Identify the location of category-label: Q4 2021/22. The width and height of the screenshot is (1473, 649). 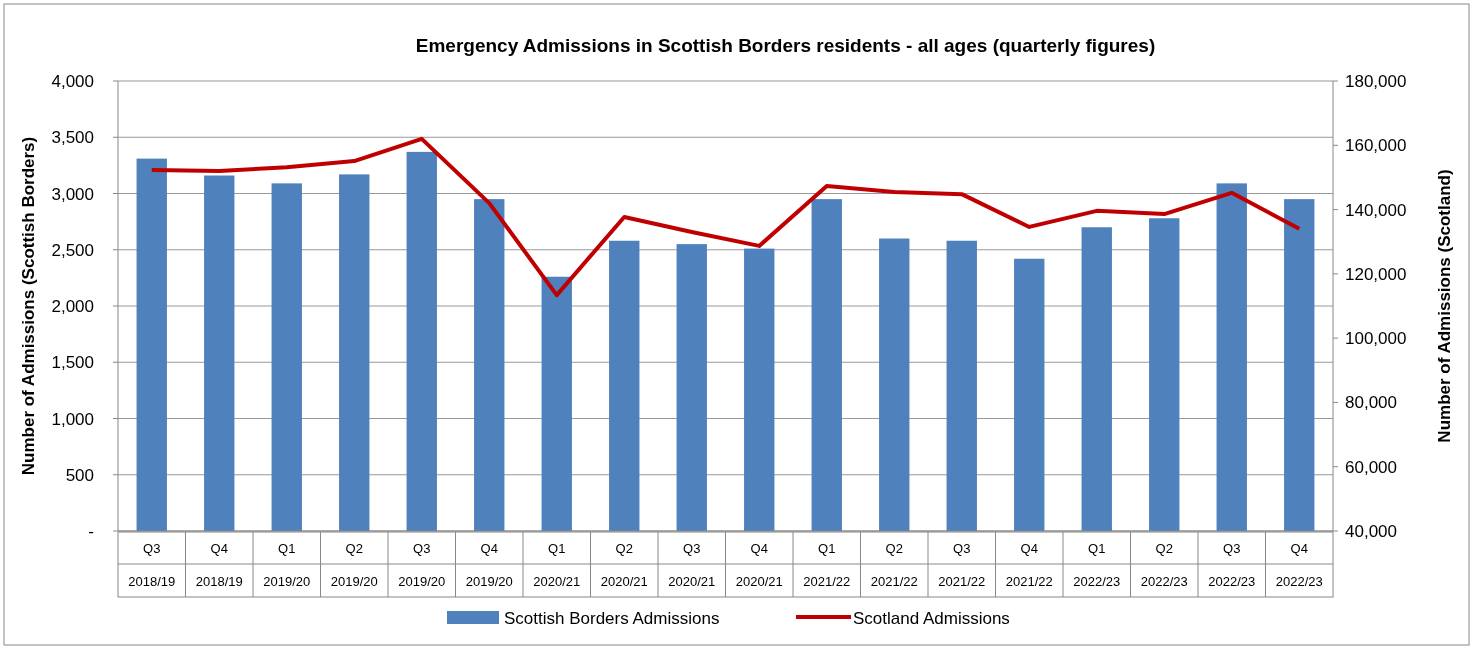
(1029, 565).